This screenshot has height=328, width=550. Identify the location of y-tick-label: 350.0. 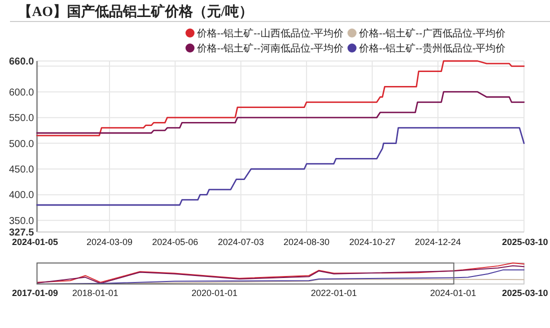
(21, 221).